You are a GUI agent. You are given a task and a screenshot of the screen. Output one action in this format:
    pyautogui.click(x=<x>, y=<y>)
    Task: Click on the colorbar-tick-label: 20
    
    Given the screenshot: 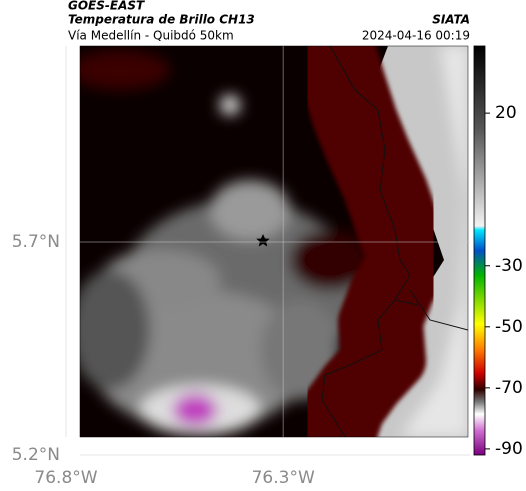 What is the action you would take?
    pyautogui.click(x=506, y=113)
    